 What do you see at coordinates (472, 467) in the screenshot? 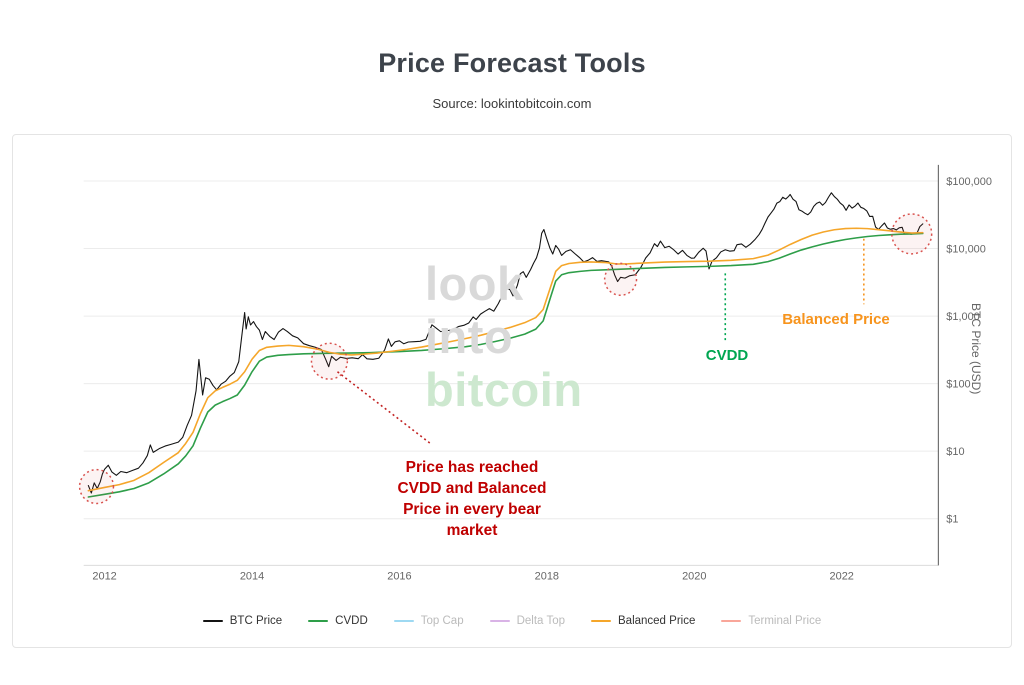
I see `callout-line: Price has reached` at bounding box center [472, 467].